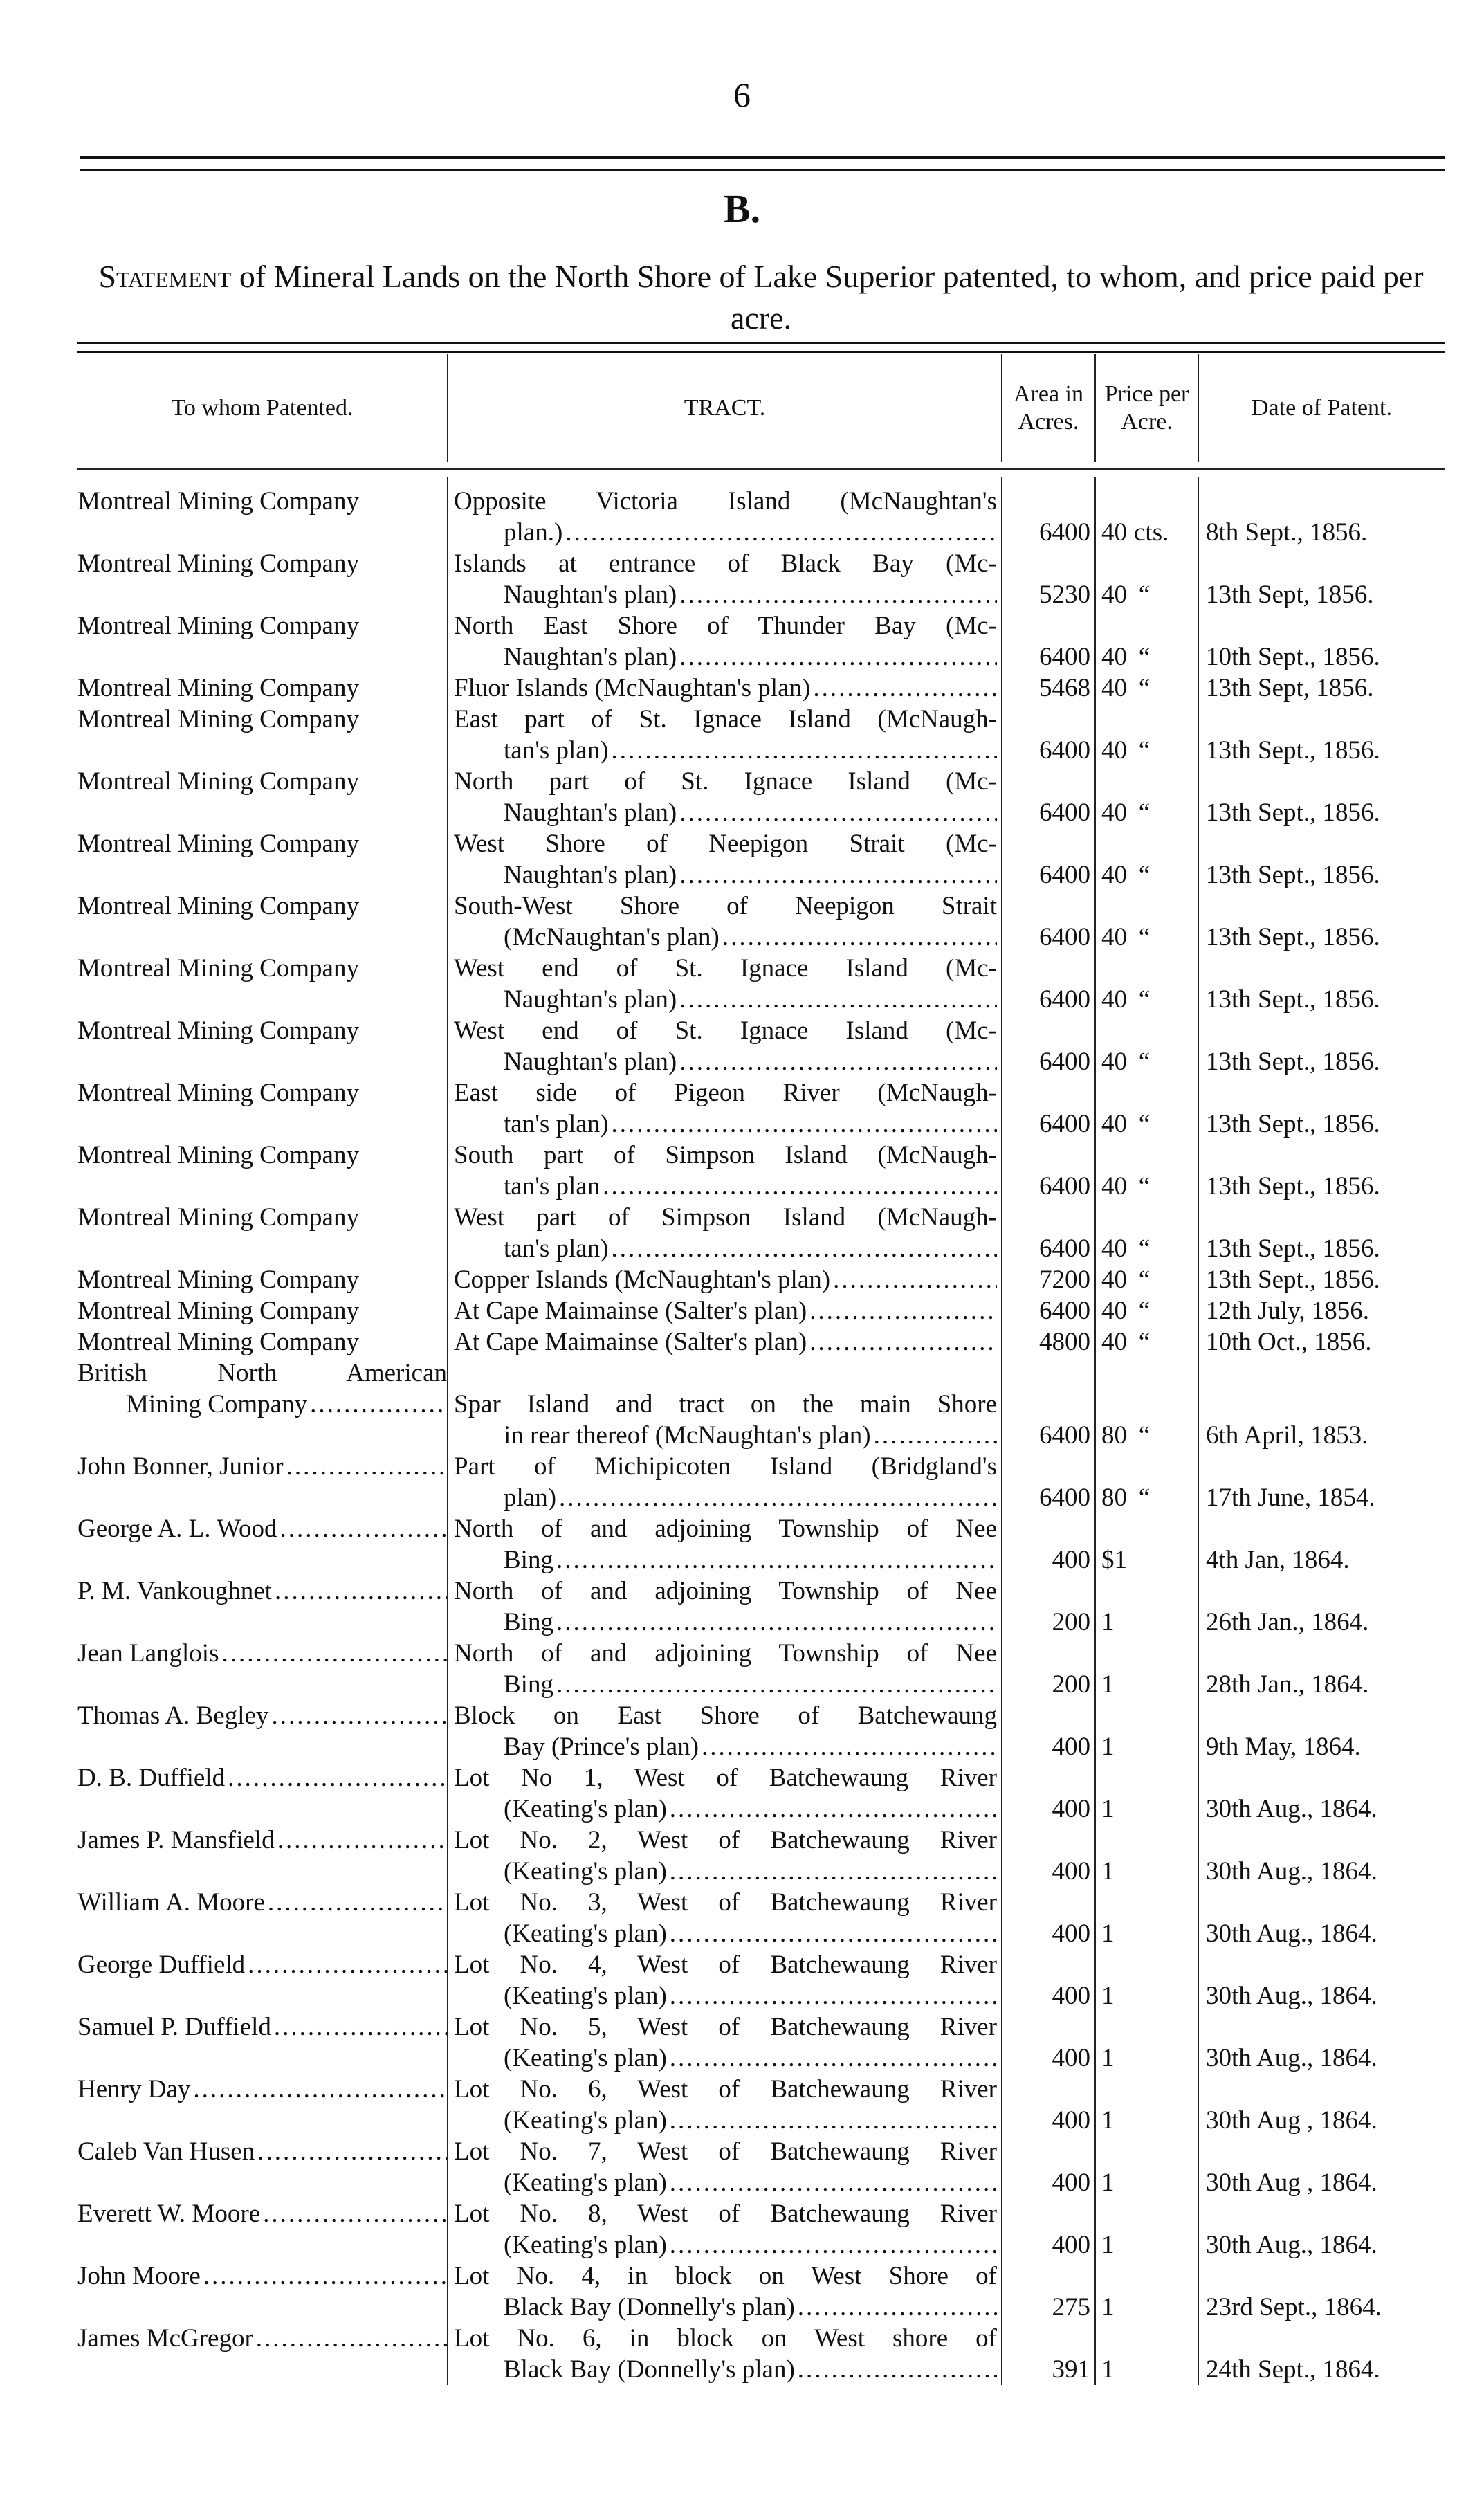 The height and width of the screenshot is (2520, 1484). I want to click on patentee-cell: John Moore, so click(262, 2292).